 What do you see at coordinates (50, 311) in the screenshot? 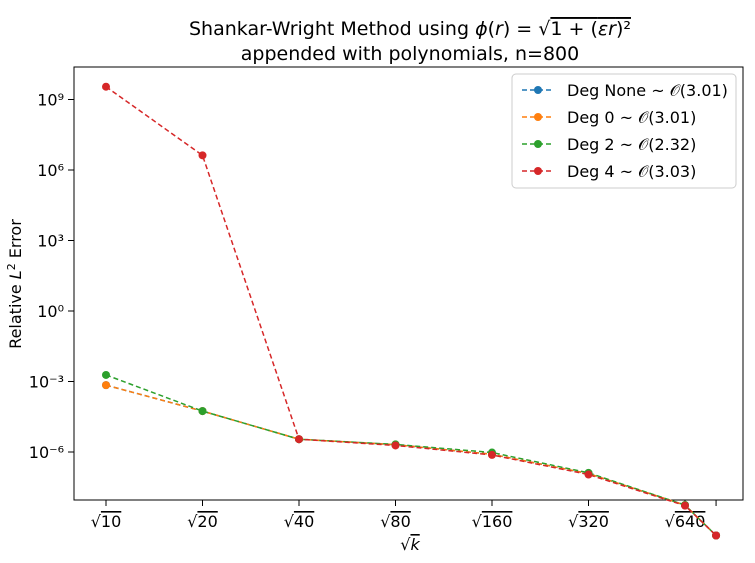
I see `y-tick-label: 10⁰` at bounding box center [50, 311].